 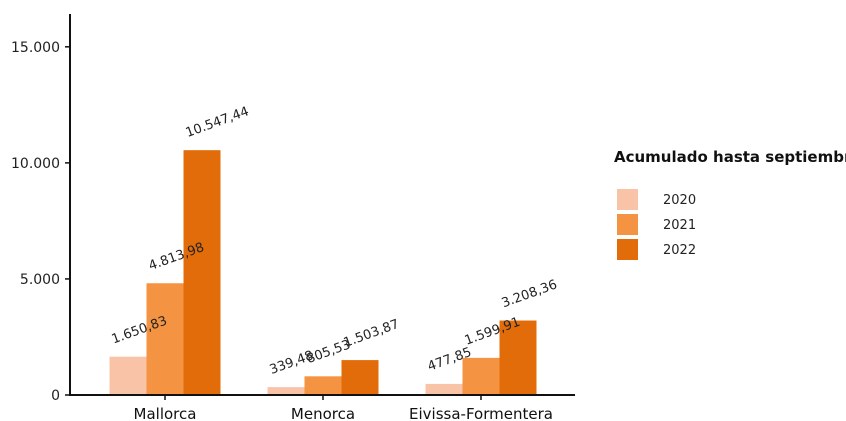 I want to click on legend-label-2022: 2022, so click(x=679, y=250).